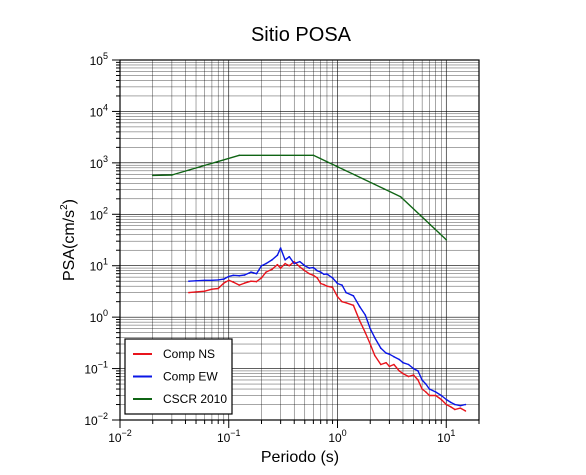 Image resolution: width=586 pixels, height=475 pixels. Describe the element at coordinates (120, 436) in the screenshot. I see `x-tick-label: 10⁻²` at that location.